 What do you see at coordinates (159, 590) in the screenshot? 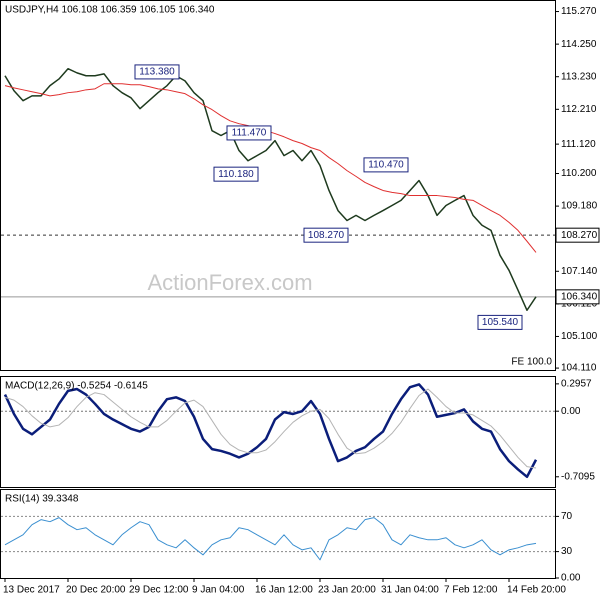
I see `x-tick-label: 29 Dec 12:00` at bounding box center [159, 590].